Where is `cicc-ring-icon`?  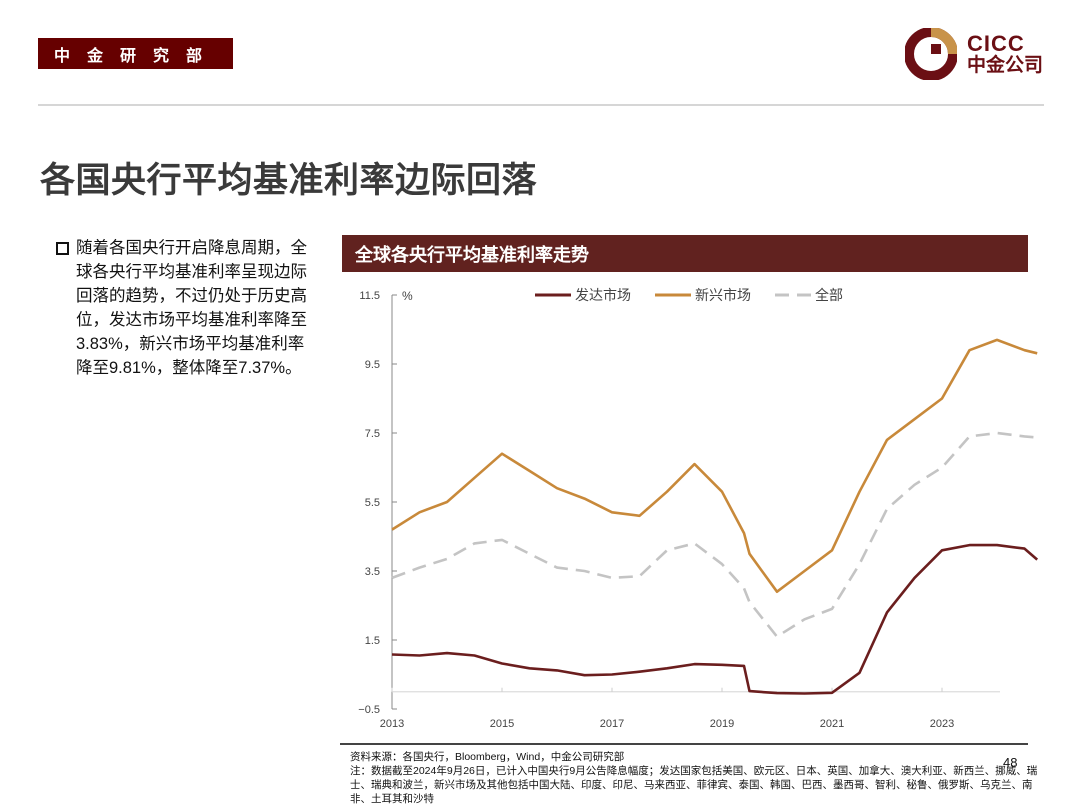 cicc-ring-icon is located at coordinates (931, 54).